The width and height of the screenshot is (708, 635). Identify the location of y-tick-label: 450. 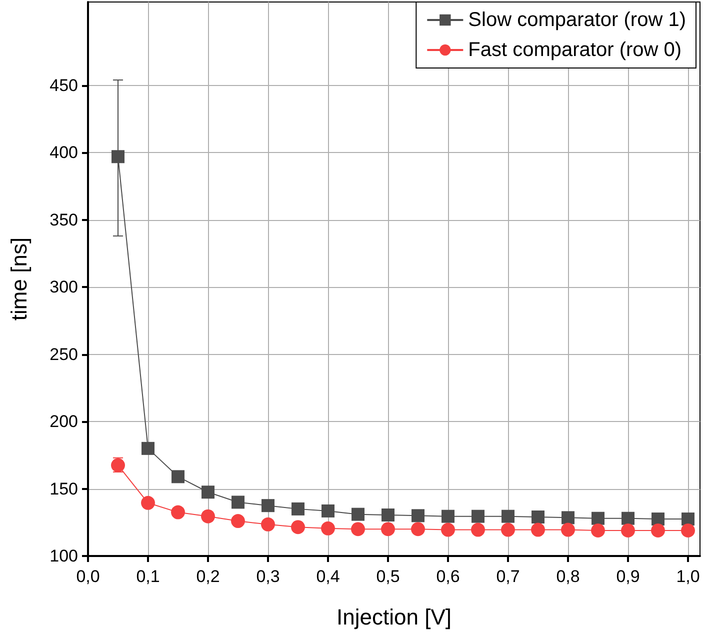
(64, 85).